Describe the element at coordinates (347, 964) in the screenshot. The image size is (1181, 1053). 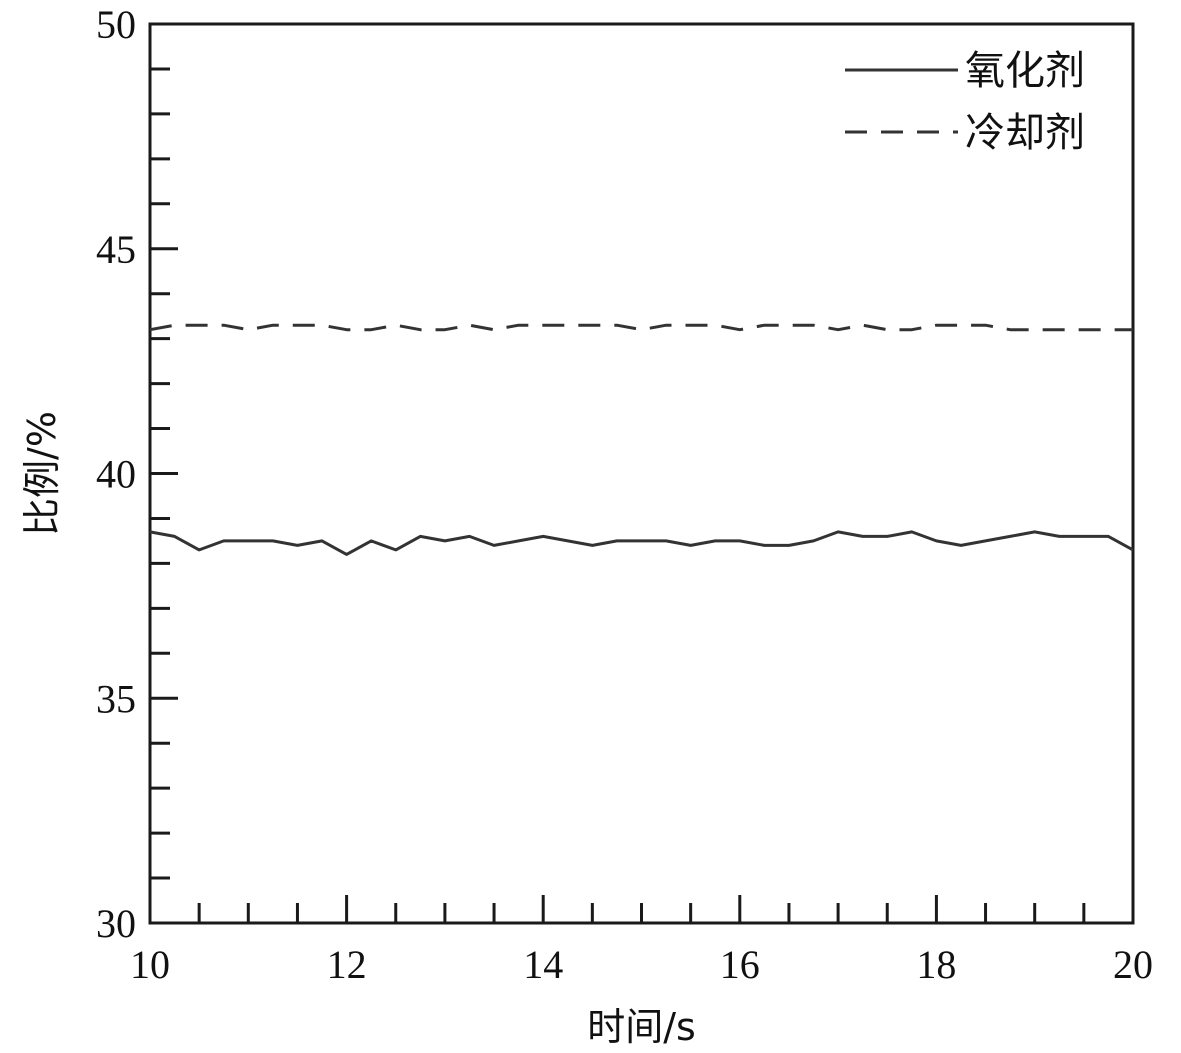
I see `x-tick-label: 12` at that location.